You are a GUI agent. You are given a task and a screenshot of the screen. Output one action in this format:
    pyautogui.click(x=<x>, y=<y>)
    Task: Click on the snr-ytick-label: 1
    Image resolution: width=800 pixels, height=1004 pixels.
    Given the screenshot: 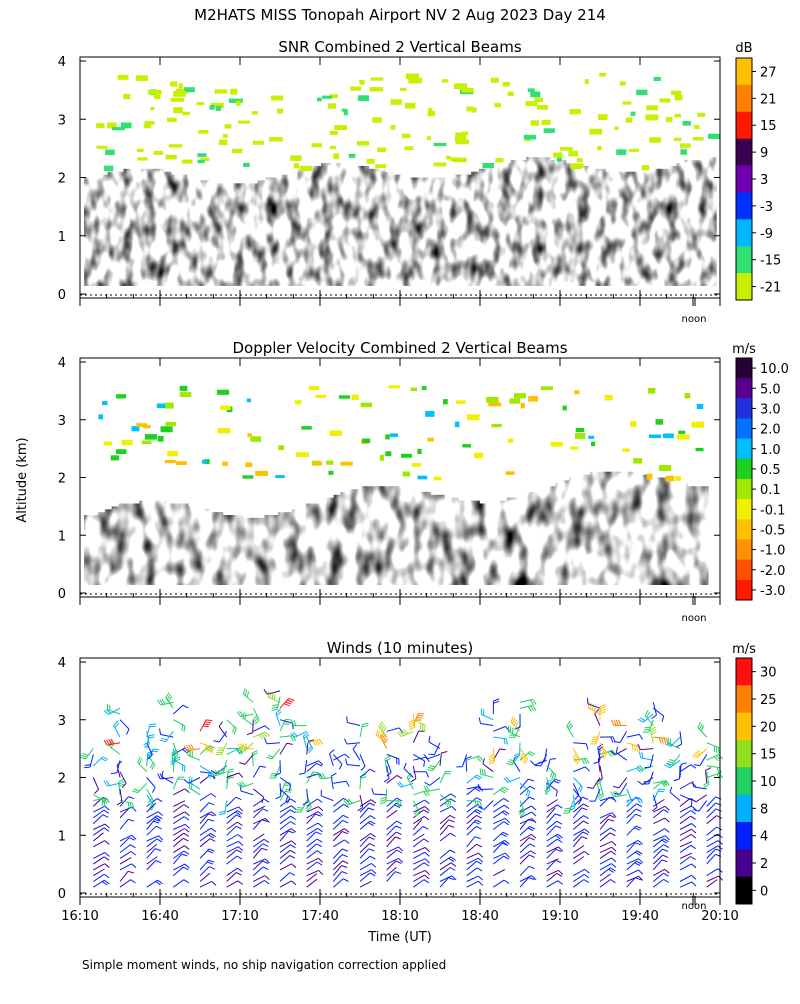 What is the action you would take?
    pyautogui.click(x=62, y=237)
    